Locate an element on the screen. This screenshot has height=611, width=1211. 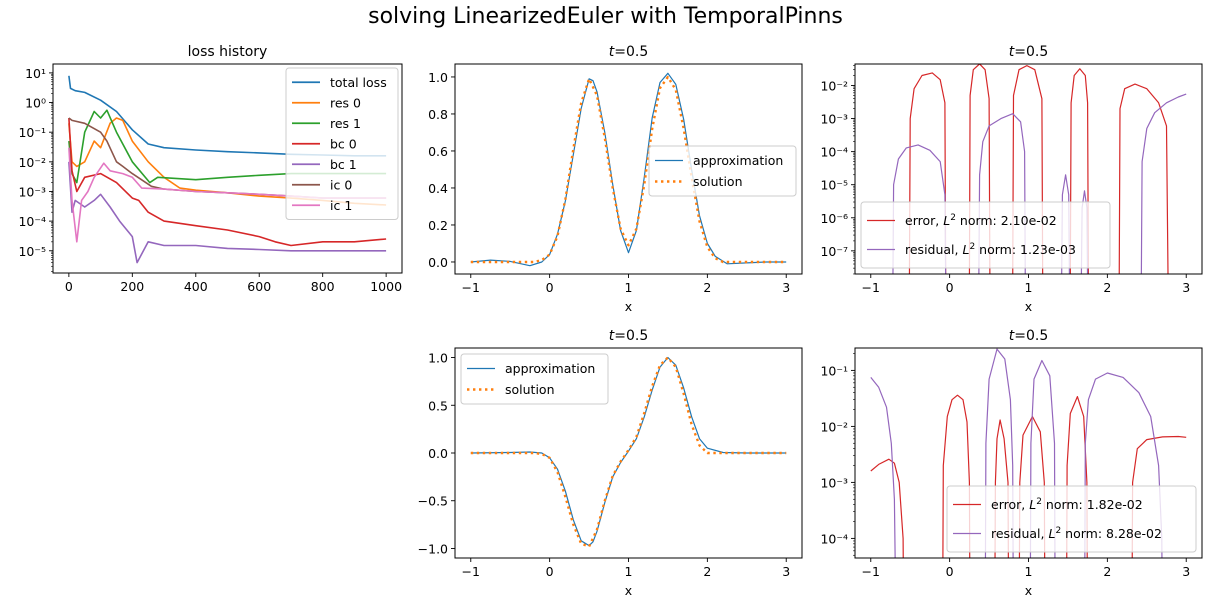
legend: total loss res 0 res 1 bc 0 bc 1 ic 0 ic 1 is located at coordinates (342, 143).